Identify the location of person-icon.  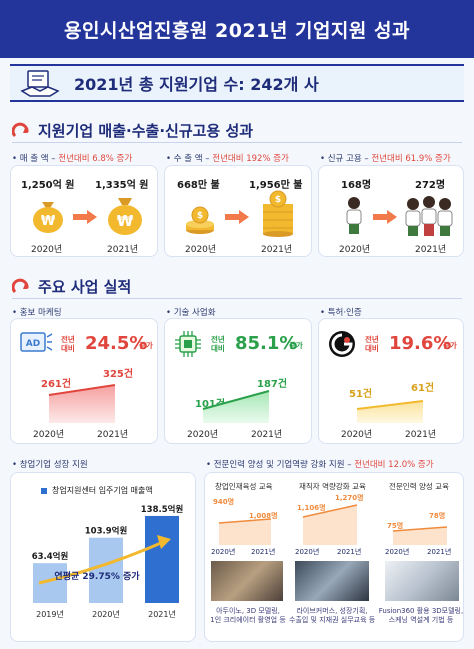
(354, 215).